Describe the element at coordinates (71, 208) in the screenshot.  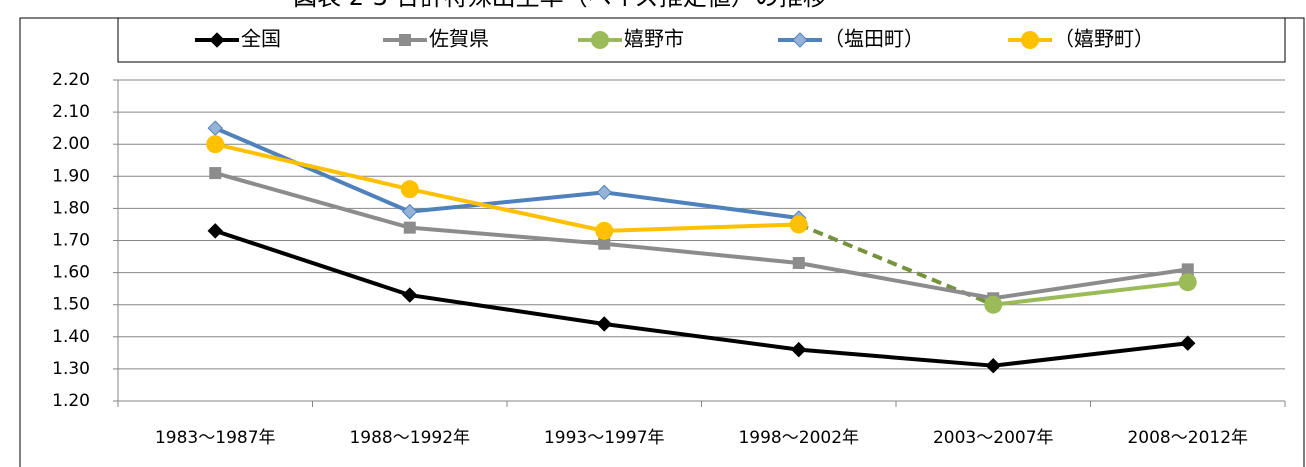
I see `y-tick-label: 1.80` at that location.